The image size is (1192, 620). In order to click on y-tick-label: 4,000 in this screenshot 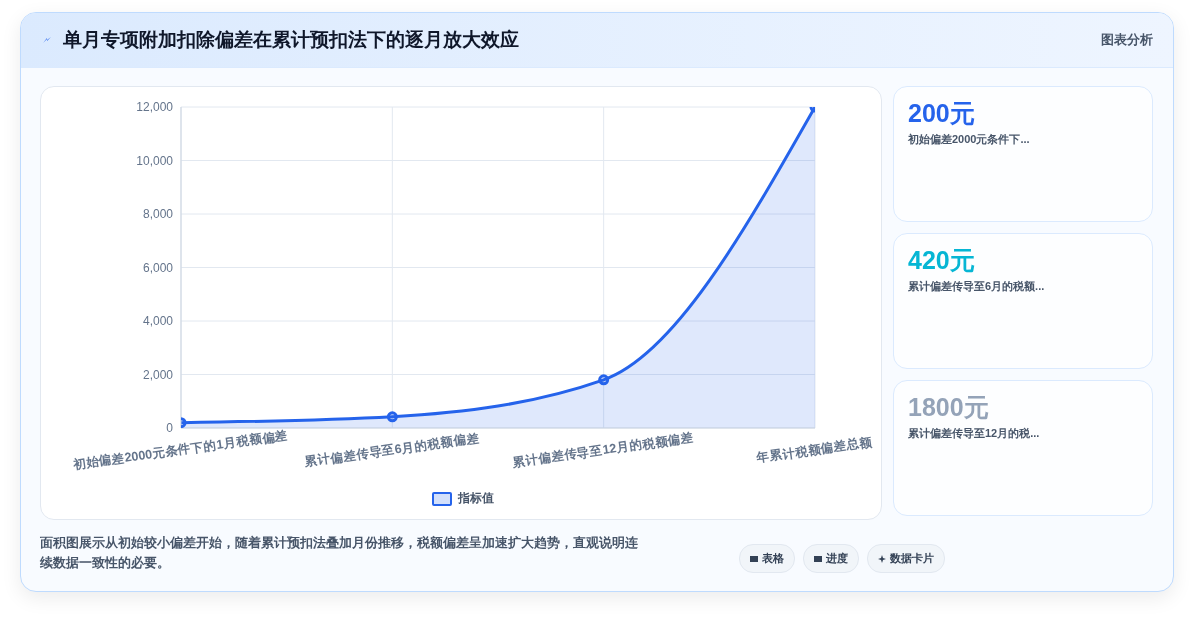, I will do `click(158, 321)`.